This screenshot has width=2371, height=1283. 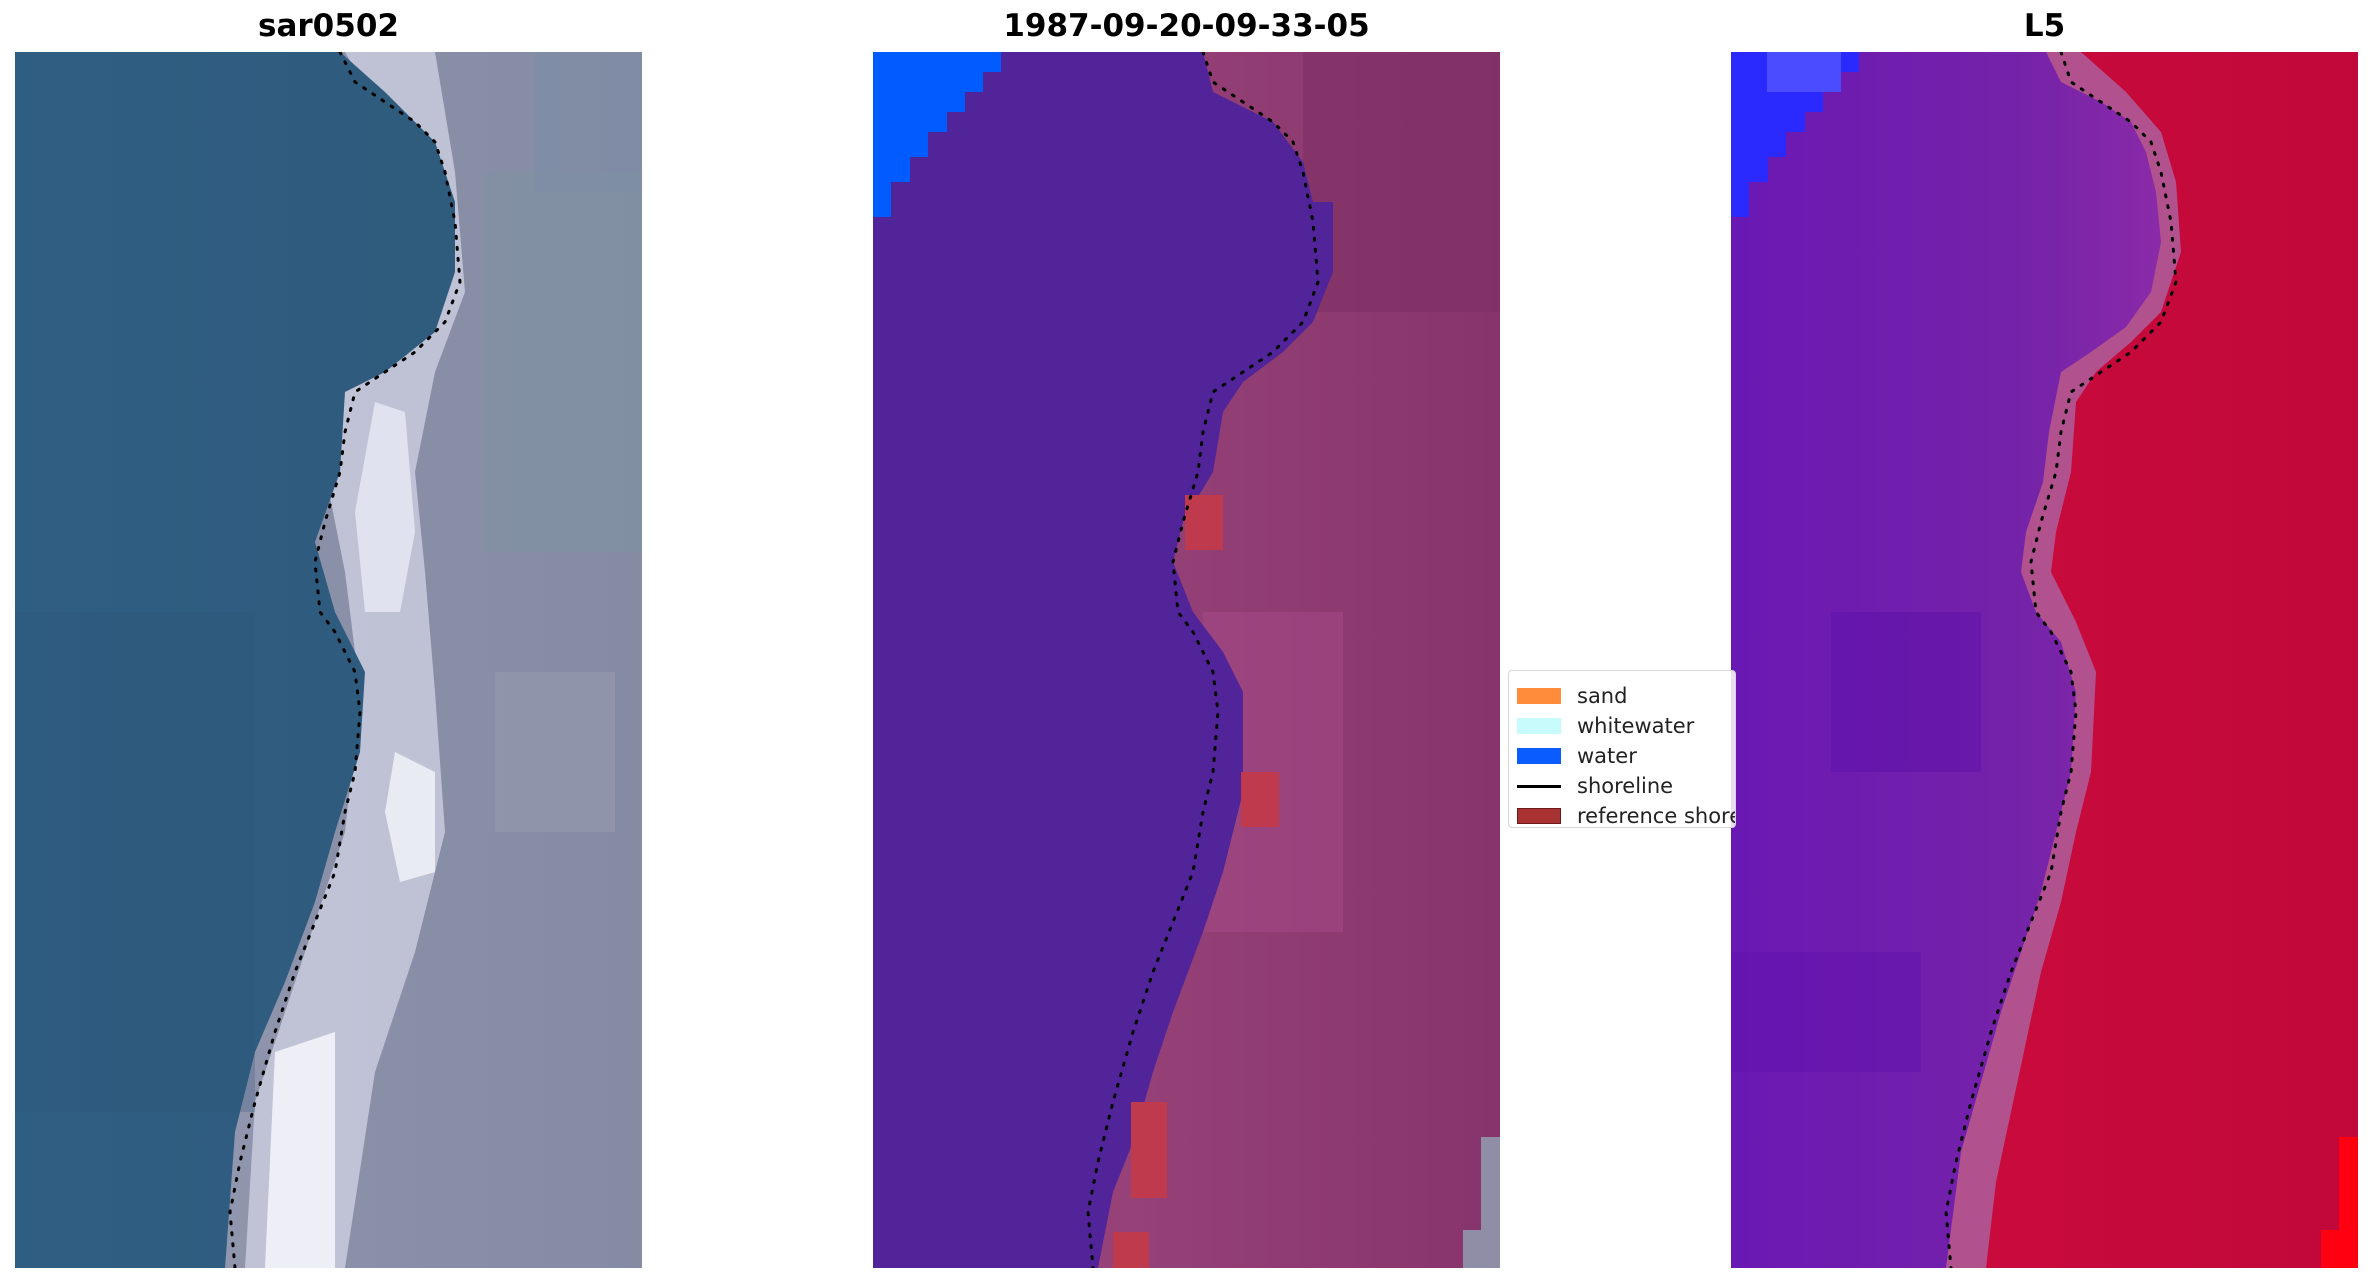 I want to click on panel-title-index: L5, so click(x=2044, y=26).